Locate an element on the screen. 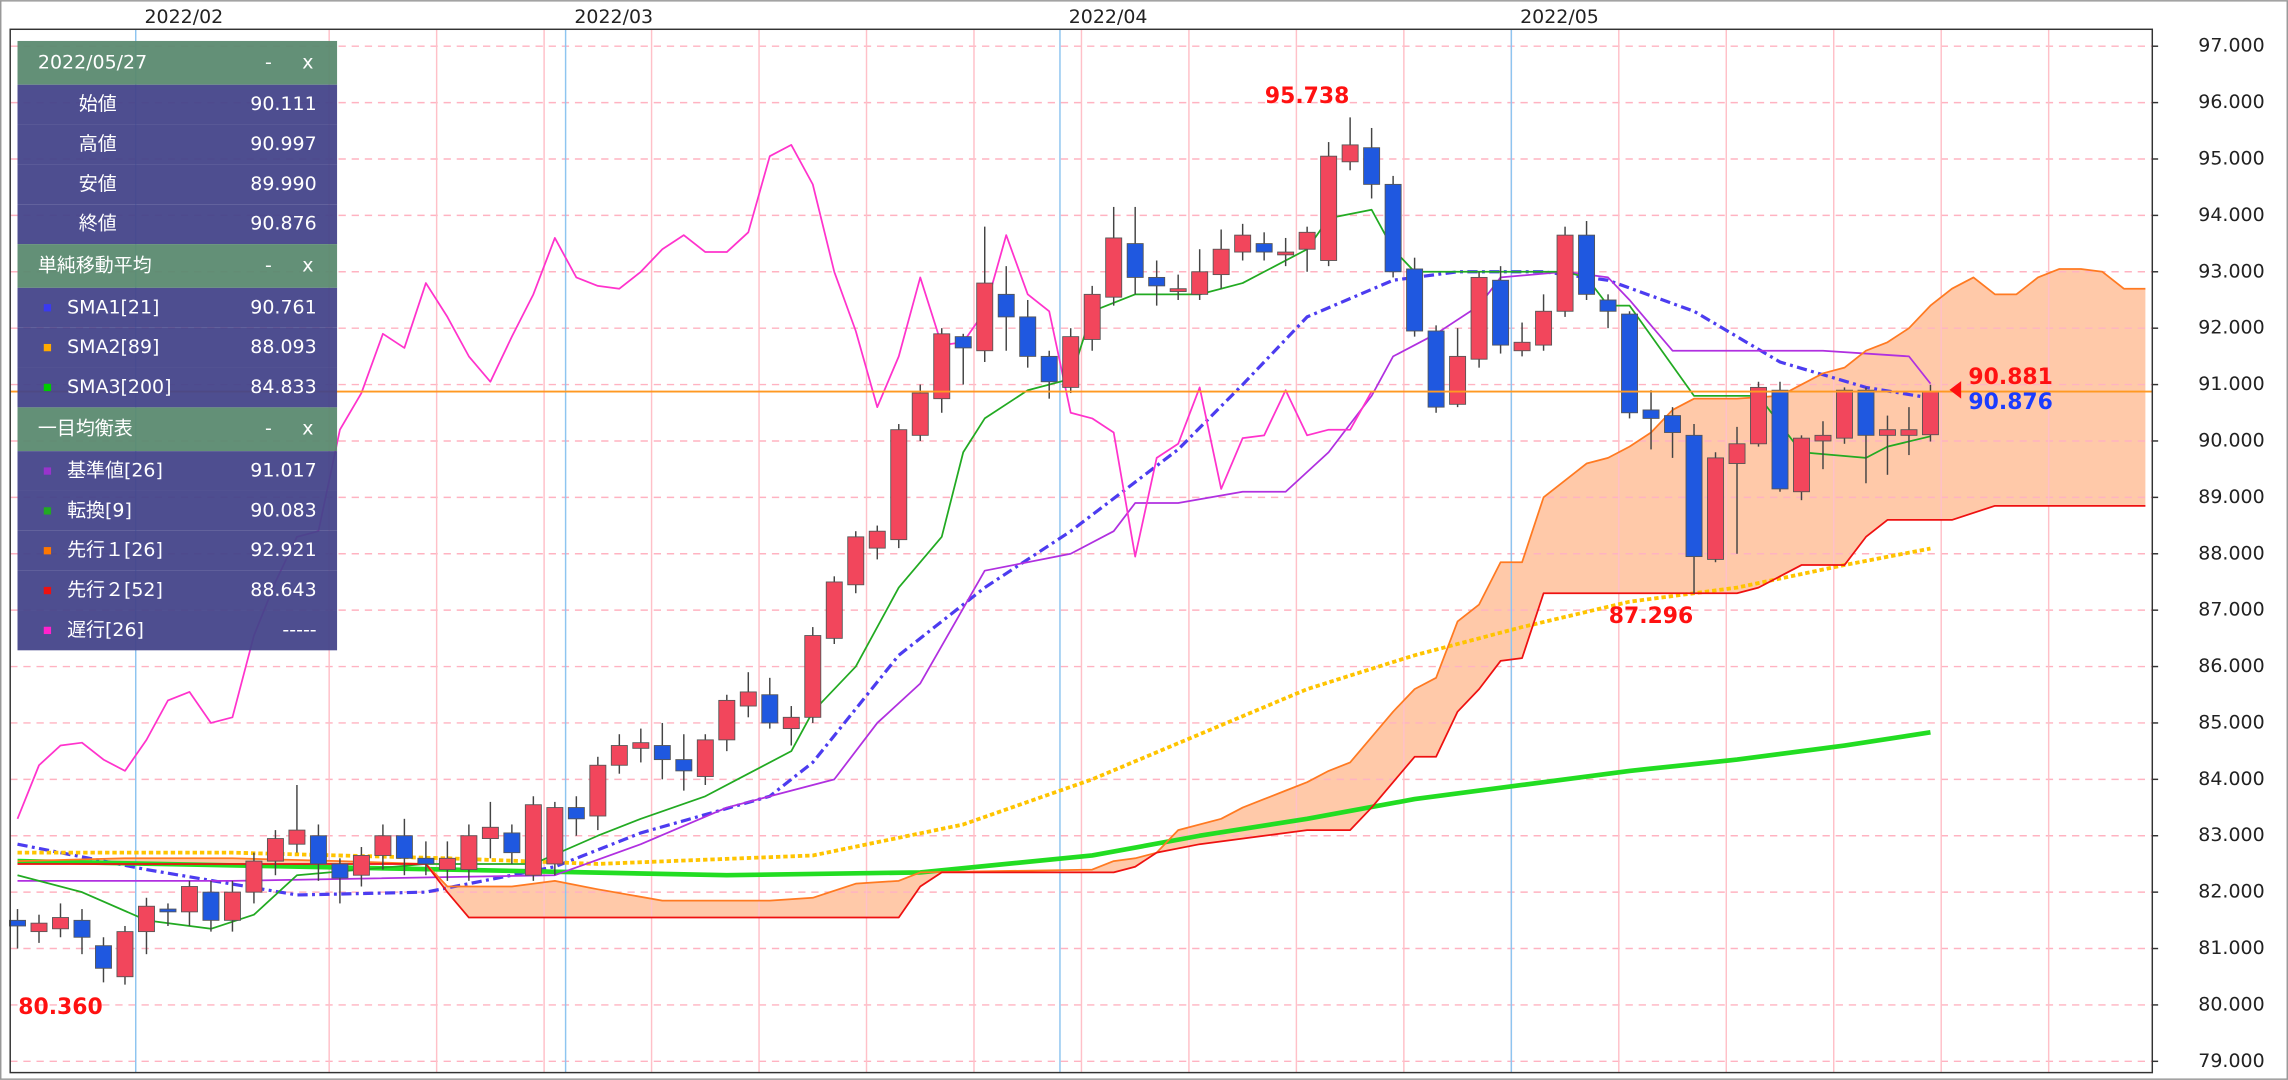  y-tick-label: 80.000 is located at coordinates (2231, 1004).